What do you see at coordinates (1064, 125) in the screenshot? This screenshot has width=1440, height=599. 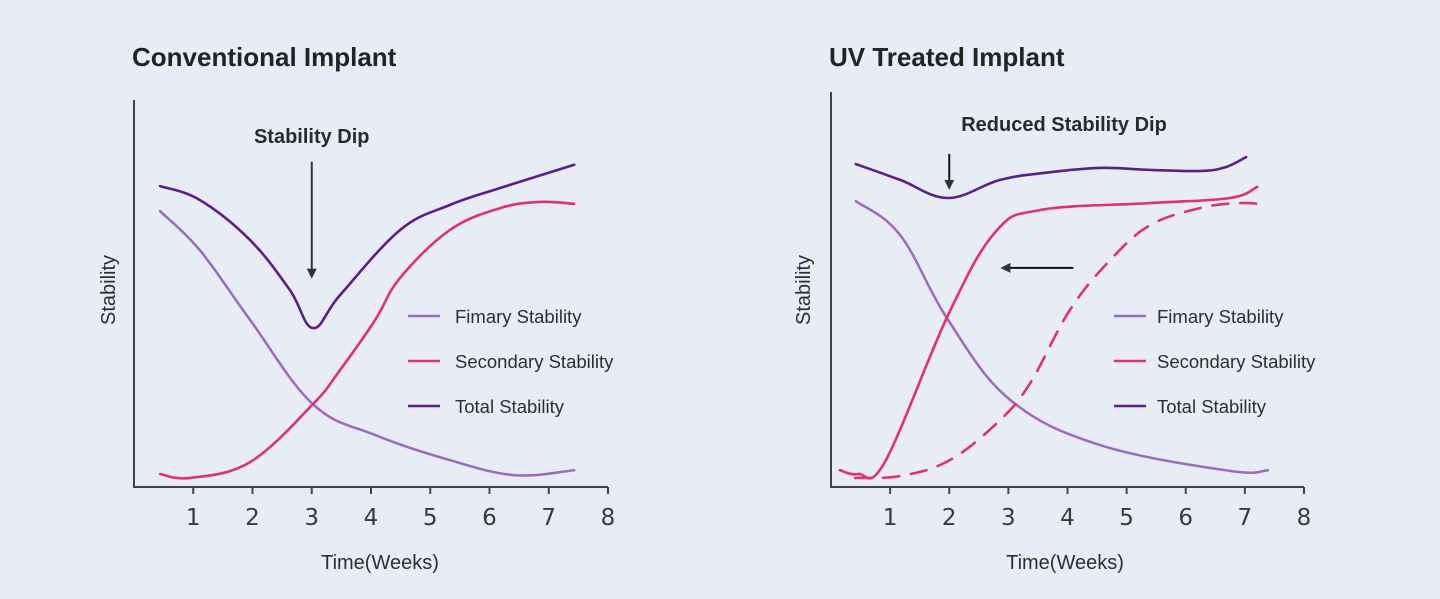 I see `annotation-reduced-dip: Reduced Stability Dip` at bounding box center [1064, 125].